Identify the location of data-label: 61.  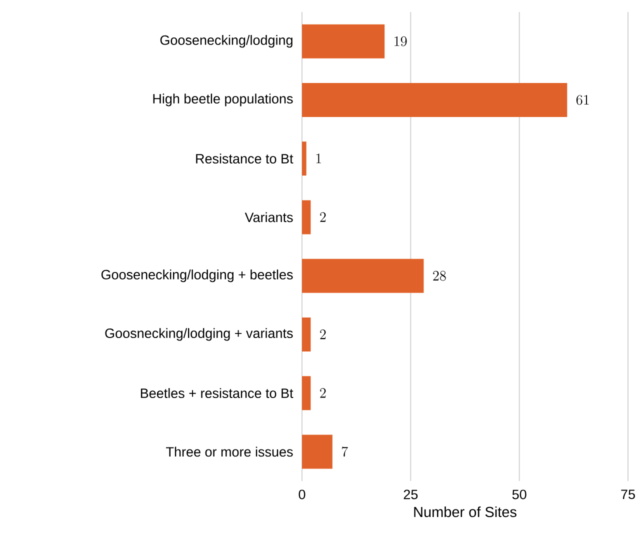
(582, 100).